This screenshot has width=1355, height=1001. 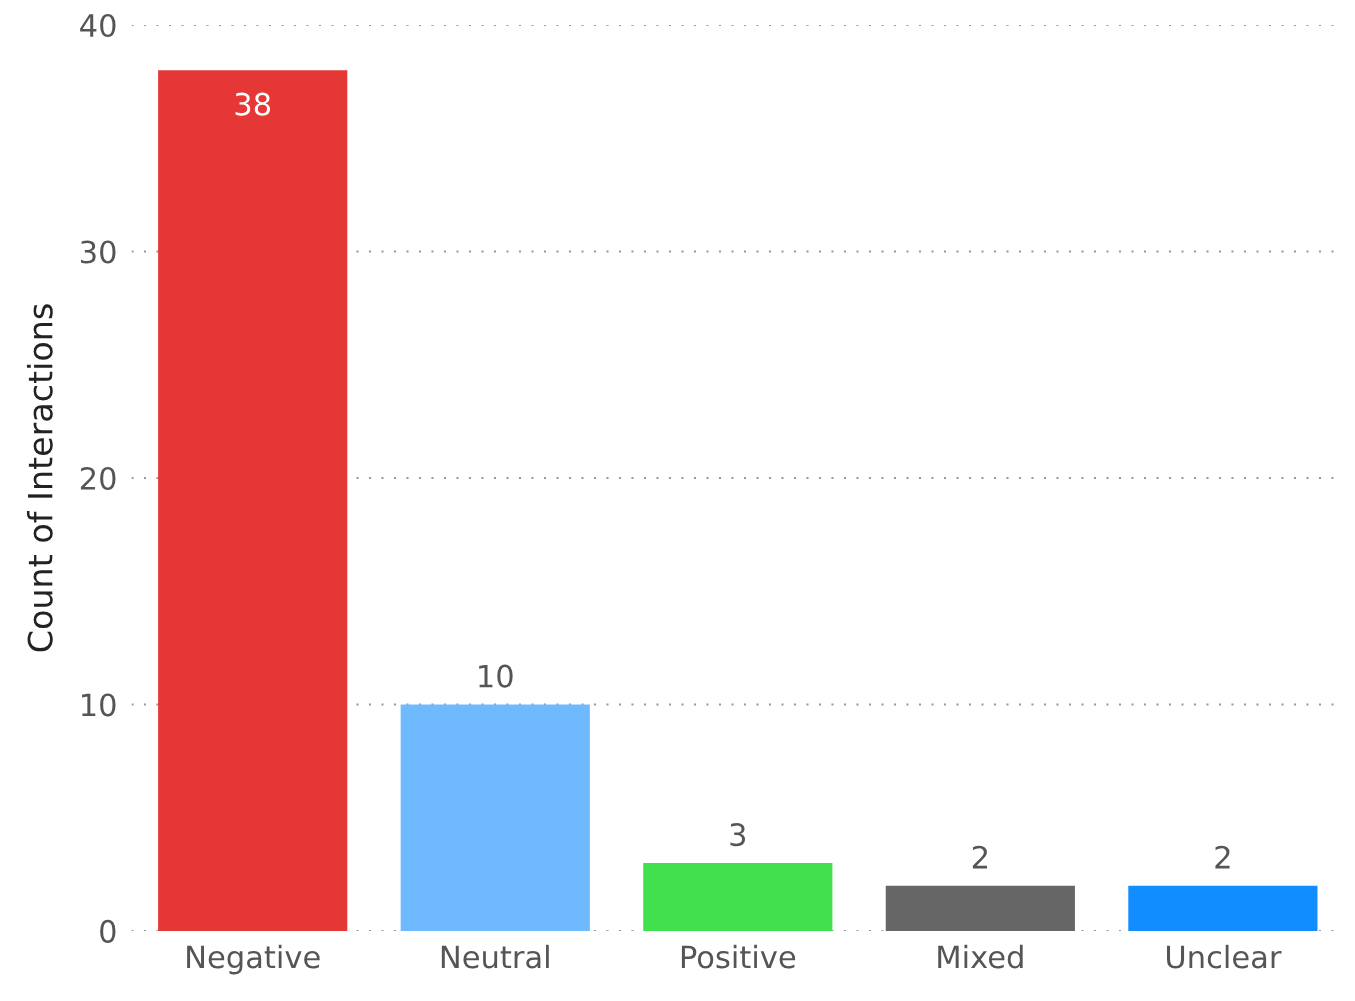 I want to click on y-tick-label: 10, so click(x=99, y=705).